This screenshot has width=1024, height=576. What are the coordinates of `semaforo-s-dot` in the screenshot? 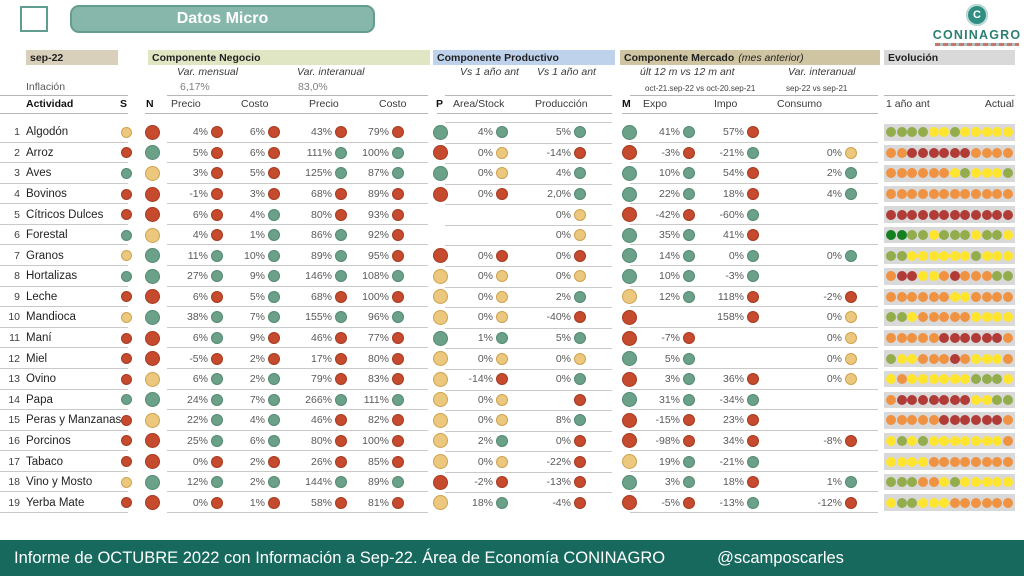 It's located at (126, 132).